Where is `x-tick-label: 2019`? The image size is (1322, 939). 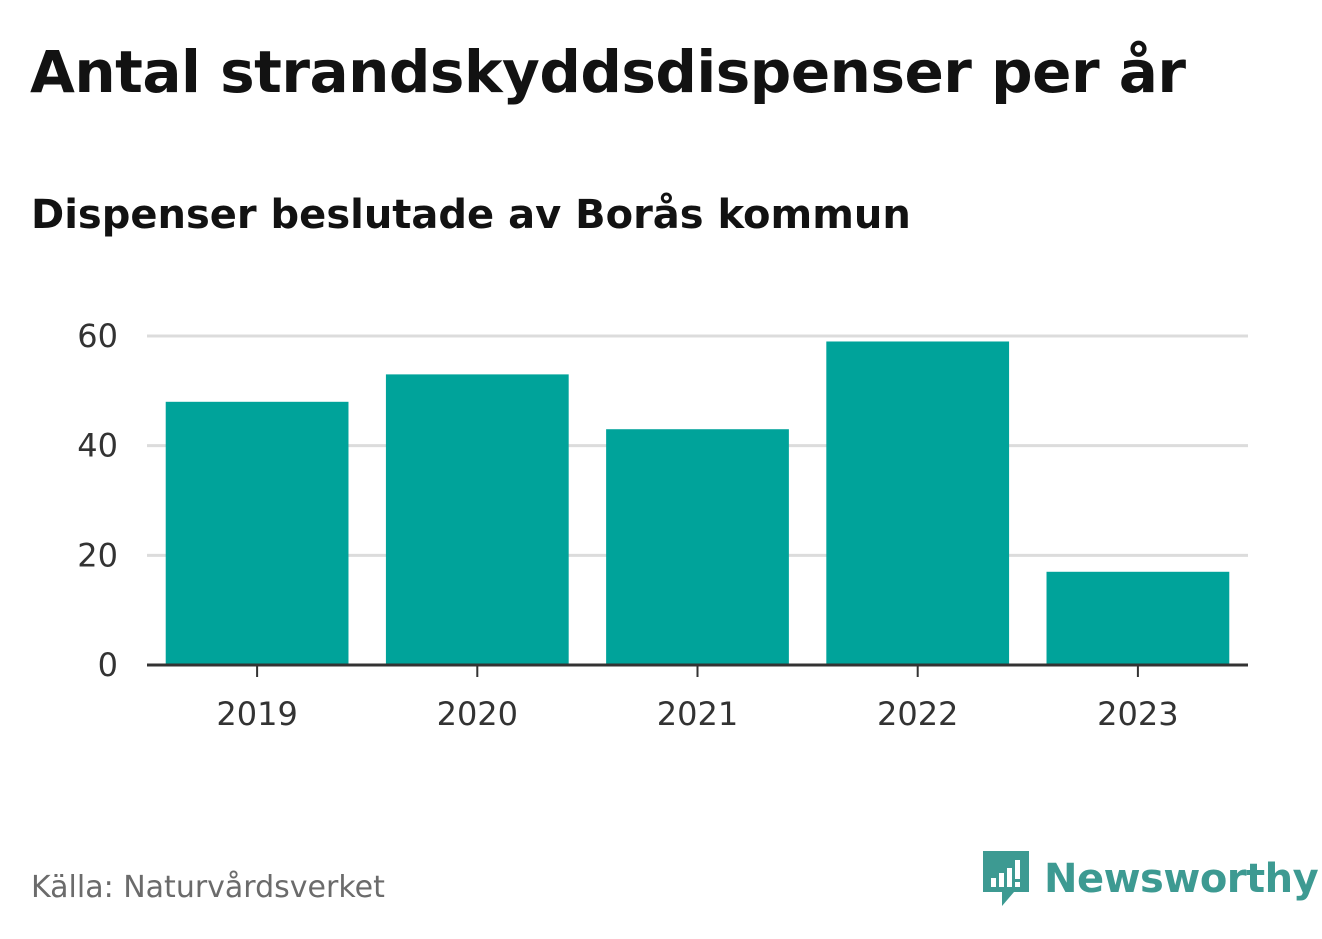
x-tick-label: 2019 is located at coordinates (256, 714).